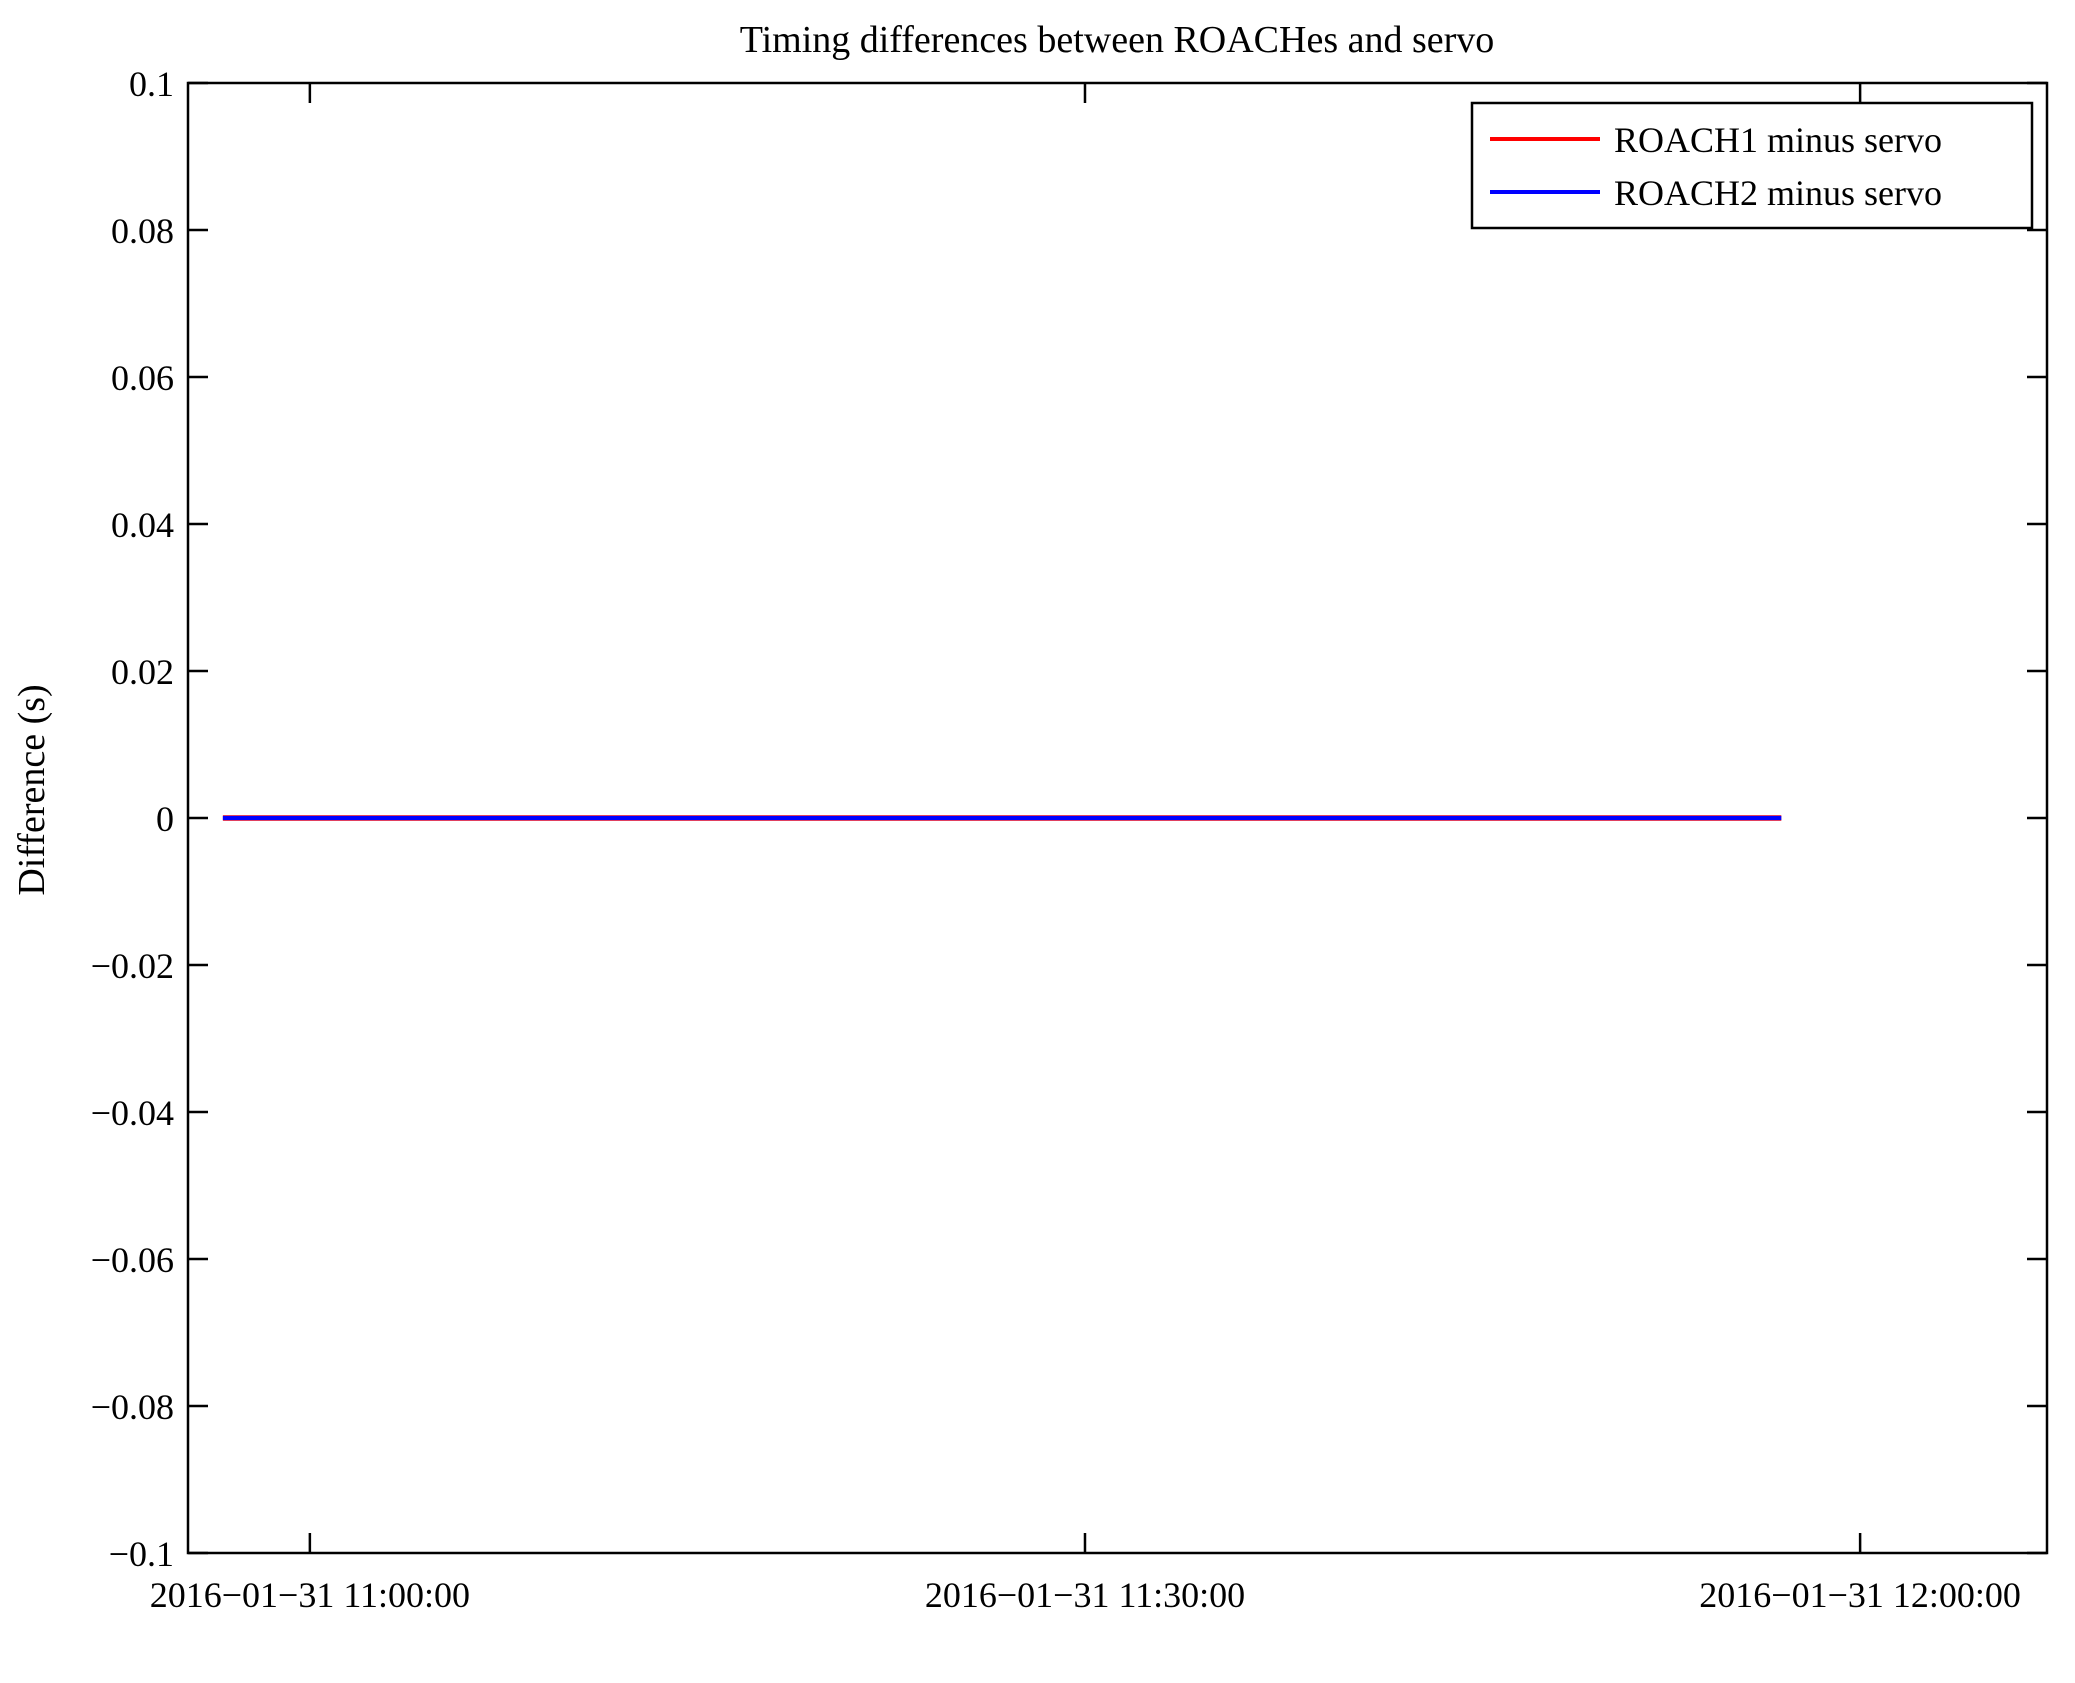 The image size is (2075, 1683). What do you see at coordinates (132, 966) in the screenshot?
I see `y-tick-label: −0.02` at bounding box center [132, 966].